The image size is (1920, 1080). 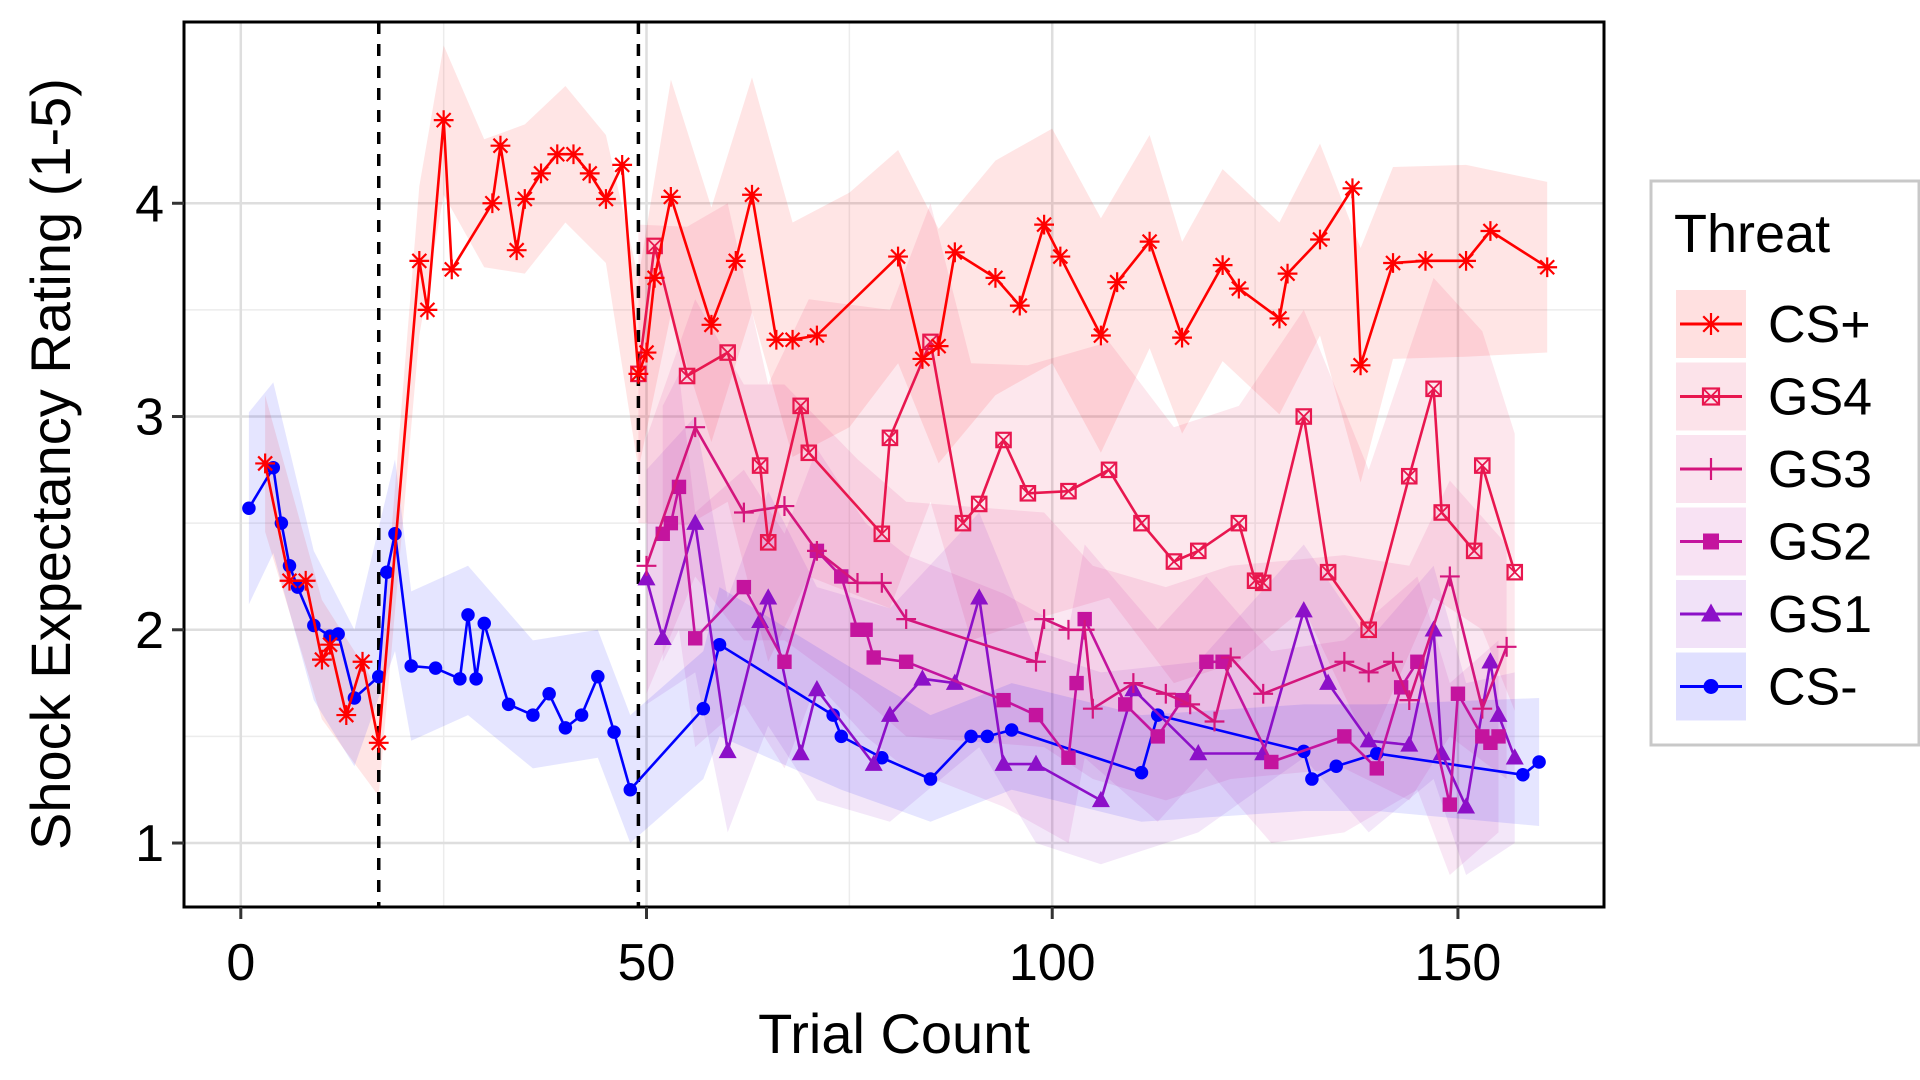 I want to click on legend-item-gs4: GS4, so click(x=1774, y=396).